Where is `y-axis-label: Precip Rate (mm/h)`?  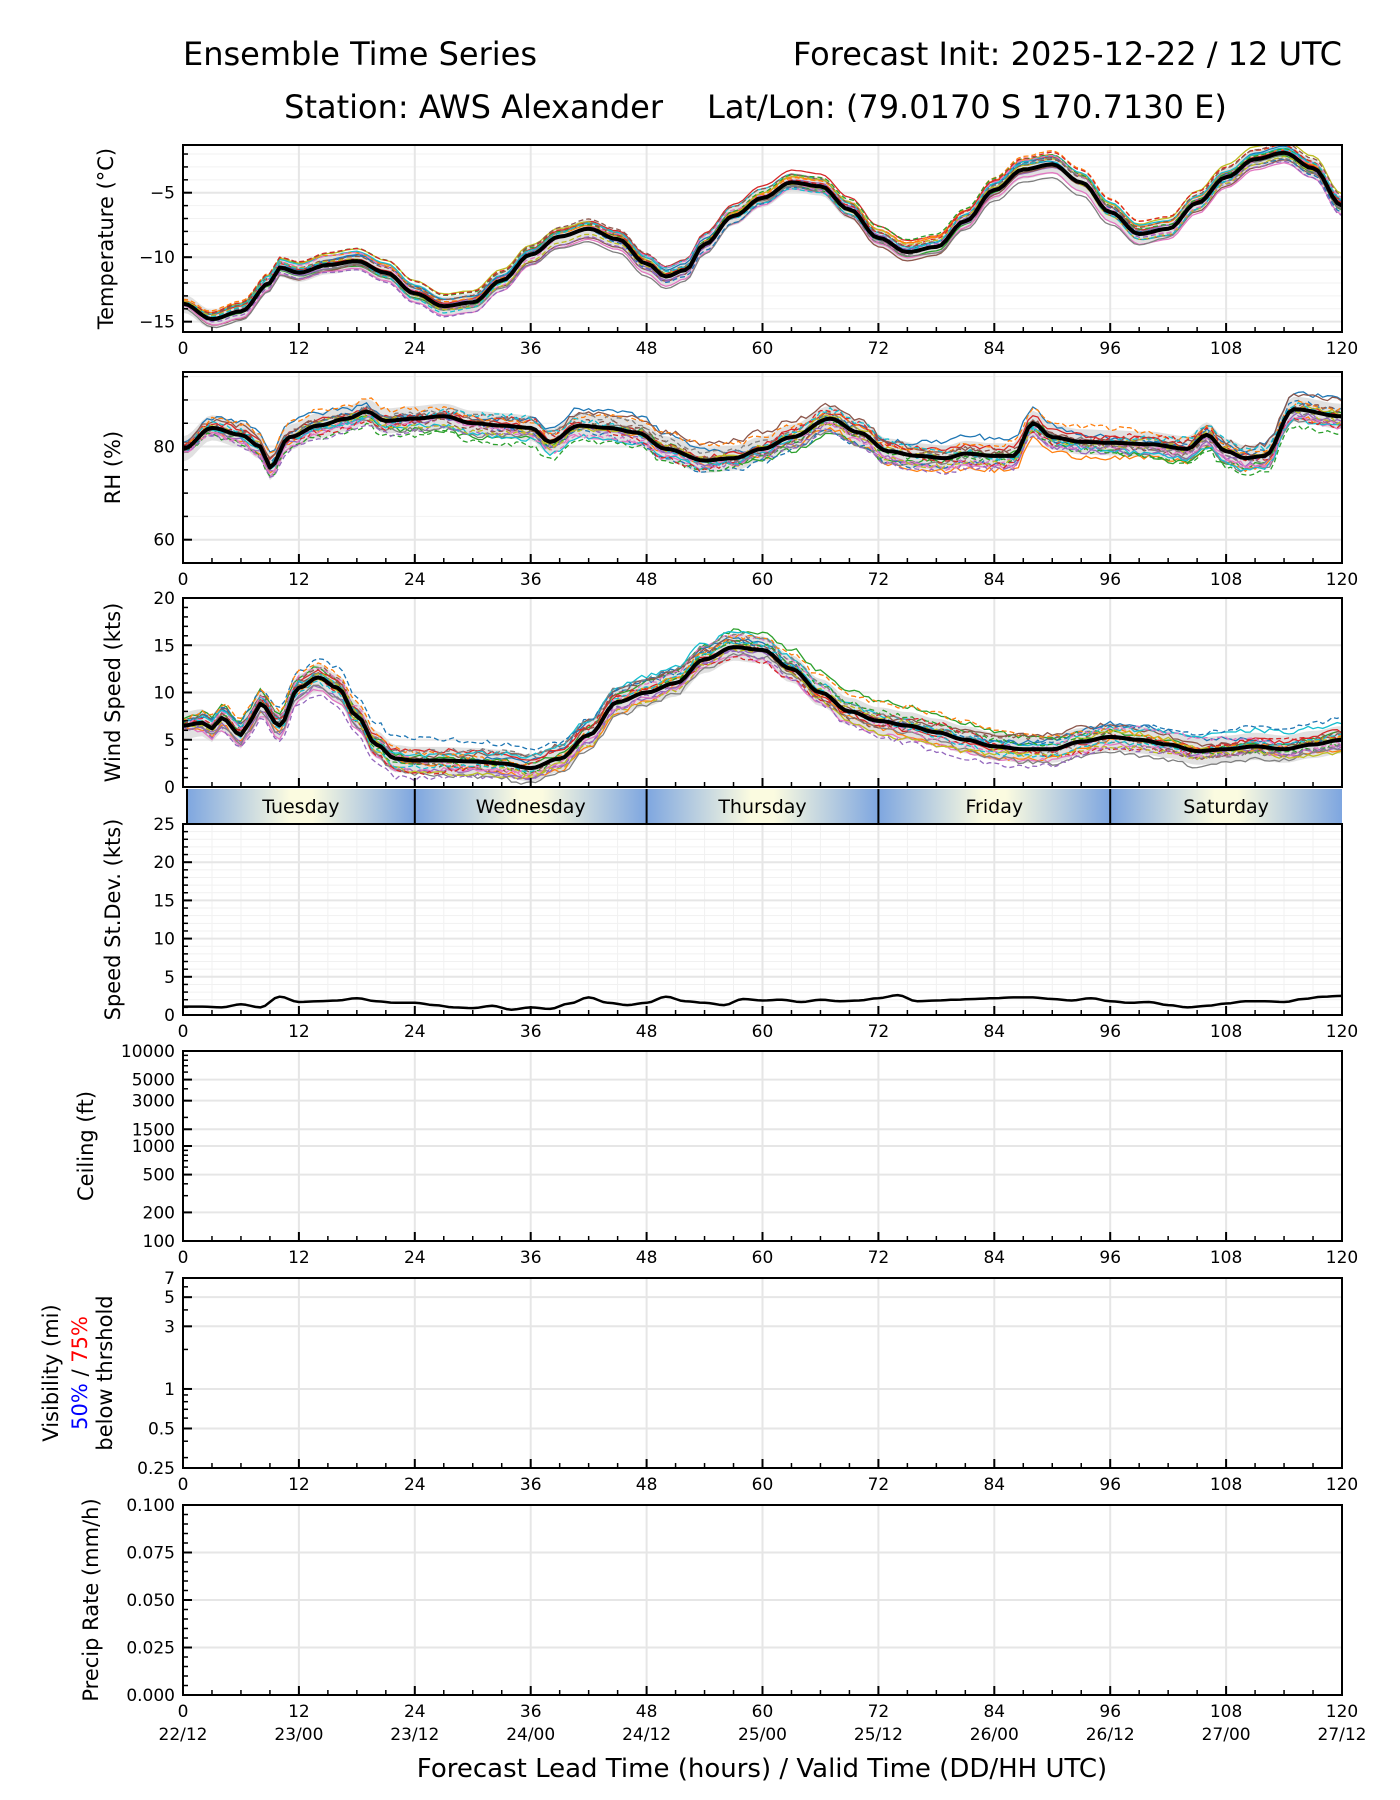
y-axis-label: Precip Rate (mm/h) is located at coordinates (91, 1599).